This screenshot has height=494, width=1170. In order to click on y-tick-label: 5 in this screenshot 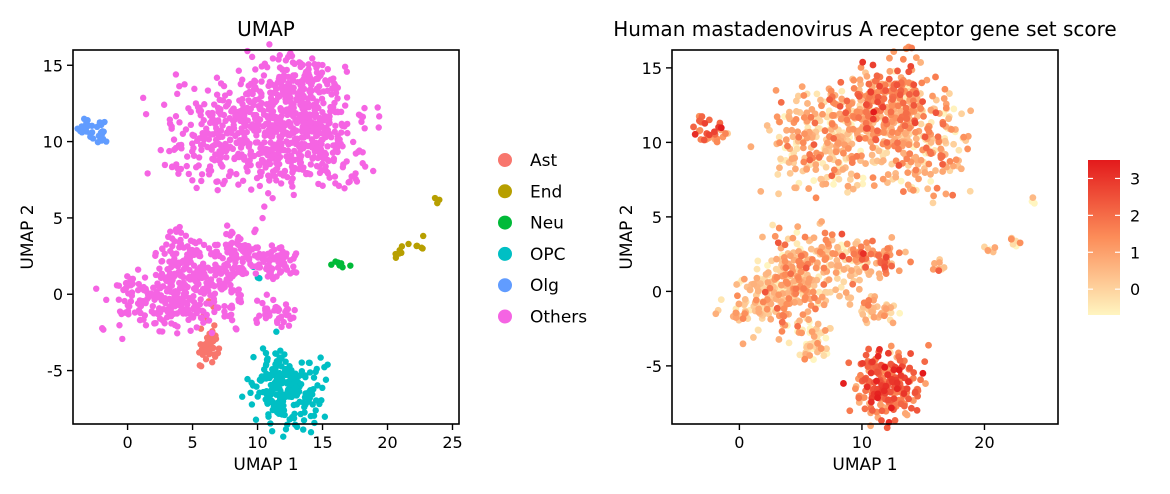, I will do `click(657, 217)`.